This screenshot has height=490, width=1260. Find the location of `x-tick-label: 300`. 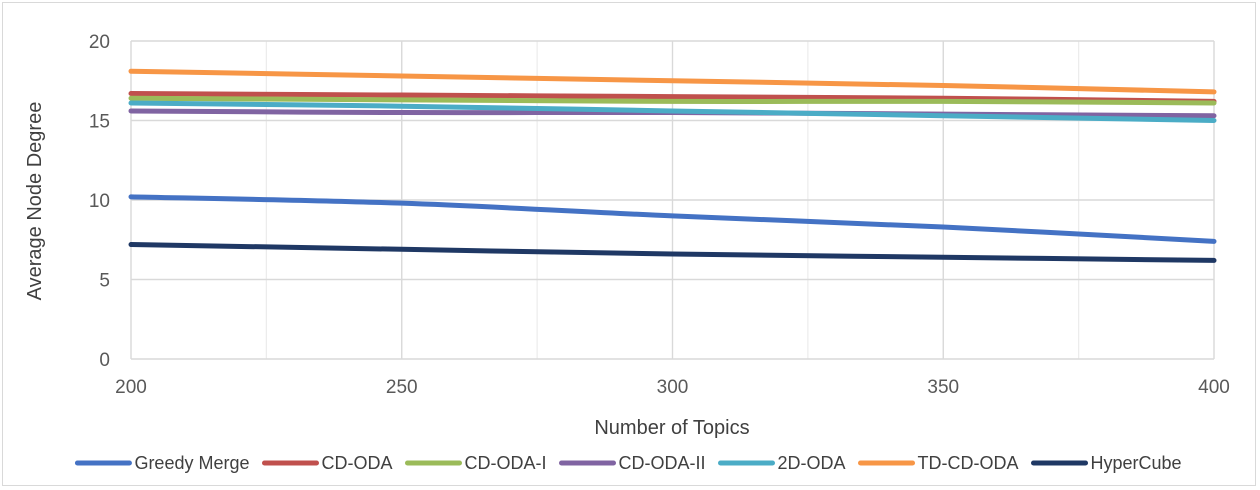

x-tick-label: 300 is located at coordinates (673, 387).